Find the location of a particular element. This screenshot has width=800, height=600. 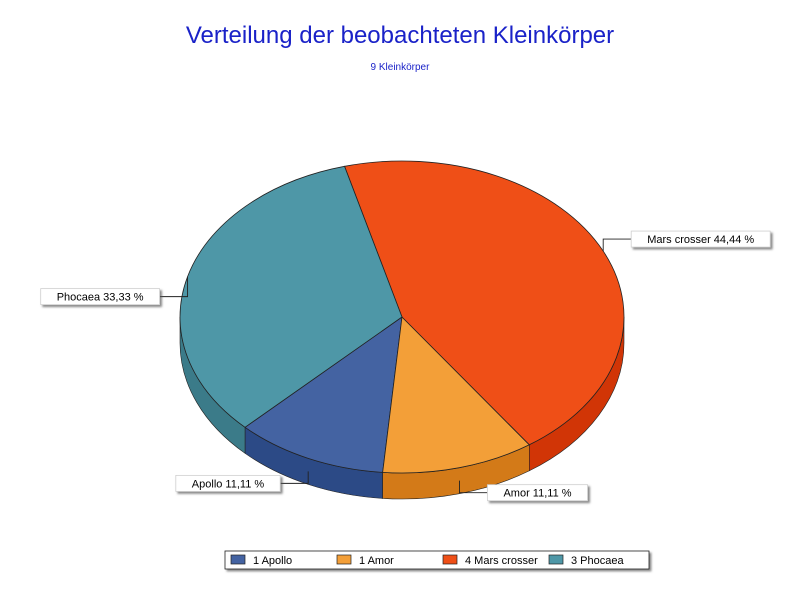

legend-label-phocaea: 3 Phocaea is located at coordinates (597, 561).